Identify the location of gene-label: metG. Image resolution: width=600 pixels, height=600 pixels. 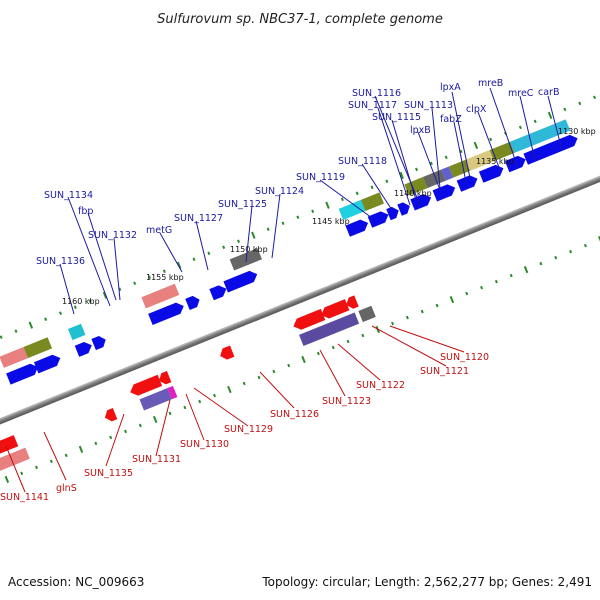
(159, 230).